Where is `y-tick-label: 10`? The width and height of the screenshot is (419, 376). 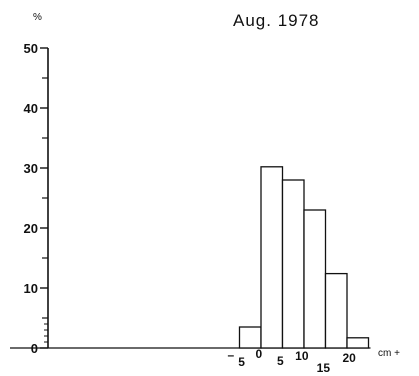
y-tick-label: 10 is located at coordinates (31, 288).